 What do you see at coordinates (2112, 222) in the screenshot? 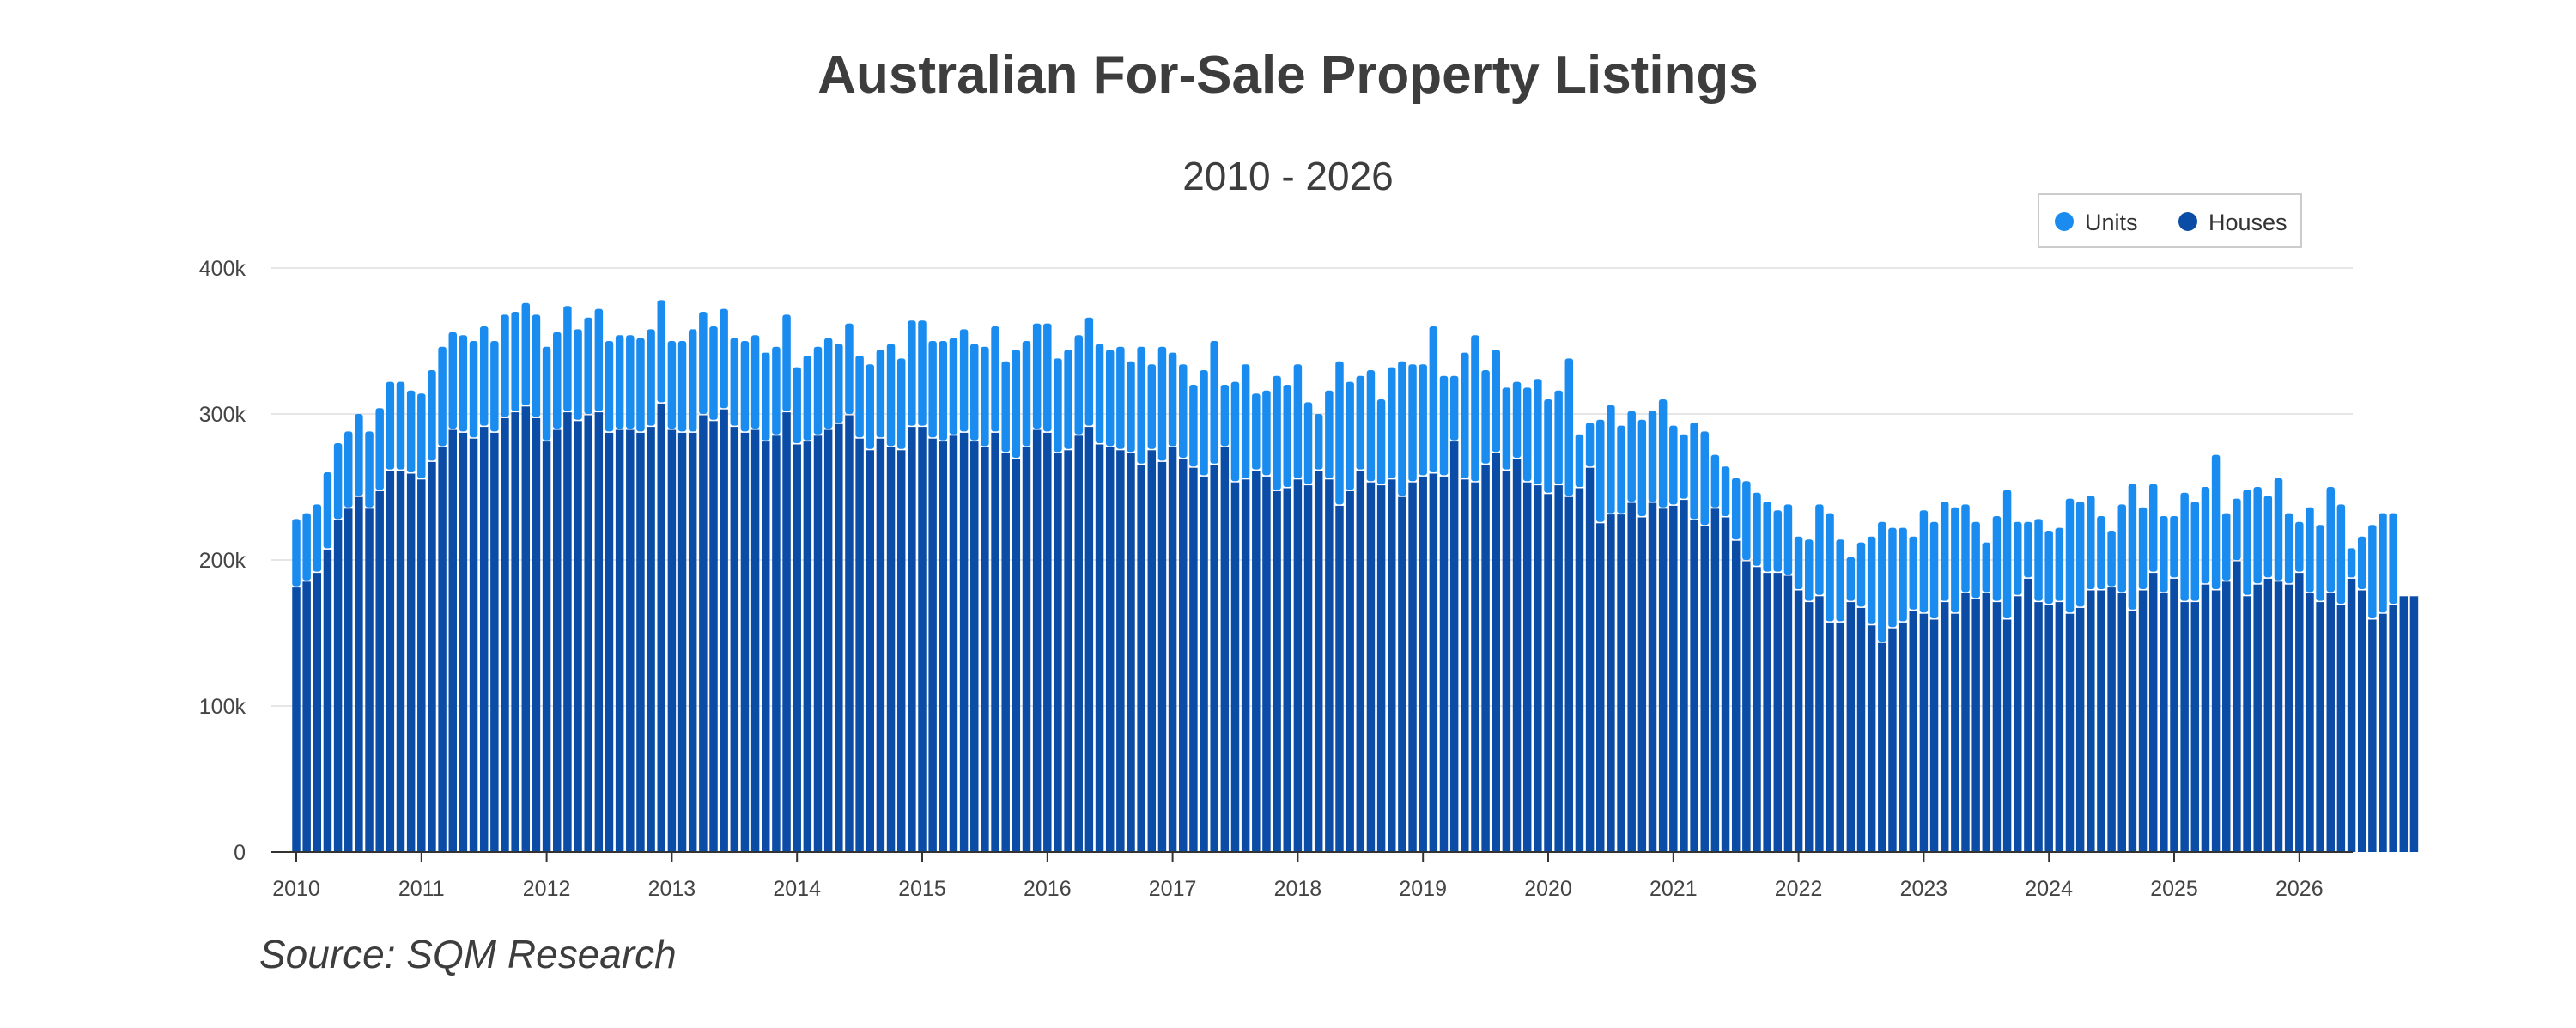
I see `legend-units-label: Units` at bounding box center [2112, 222].